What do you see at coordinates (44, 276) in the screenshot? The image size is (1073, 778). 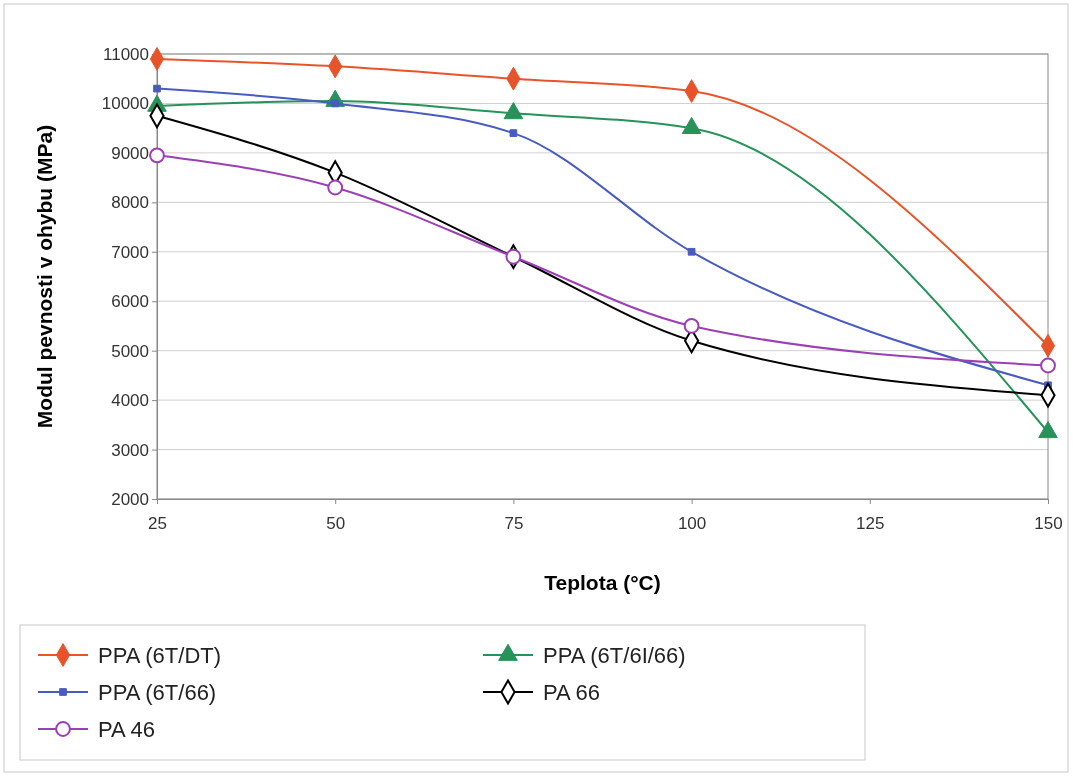 I see `y-axis-title: Modul pevnosti v ohybu (MPa)` at bounding box center [44, 276].